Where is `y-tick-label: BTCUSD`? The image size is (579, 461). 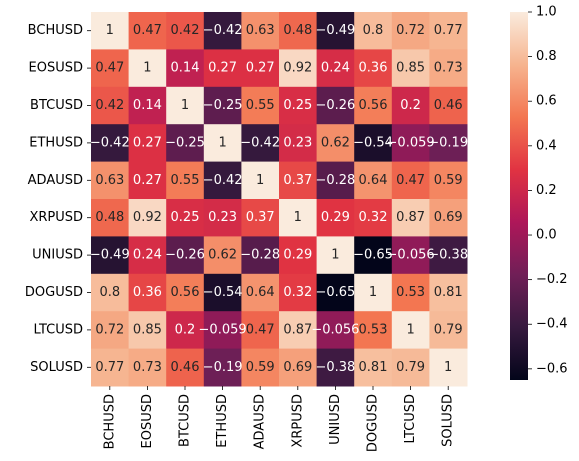 y-tick-label: BTCUSD is located at coordinates (56, 105).